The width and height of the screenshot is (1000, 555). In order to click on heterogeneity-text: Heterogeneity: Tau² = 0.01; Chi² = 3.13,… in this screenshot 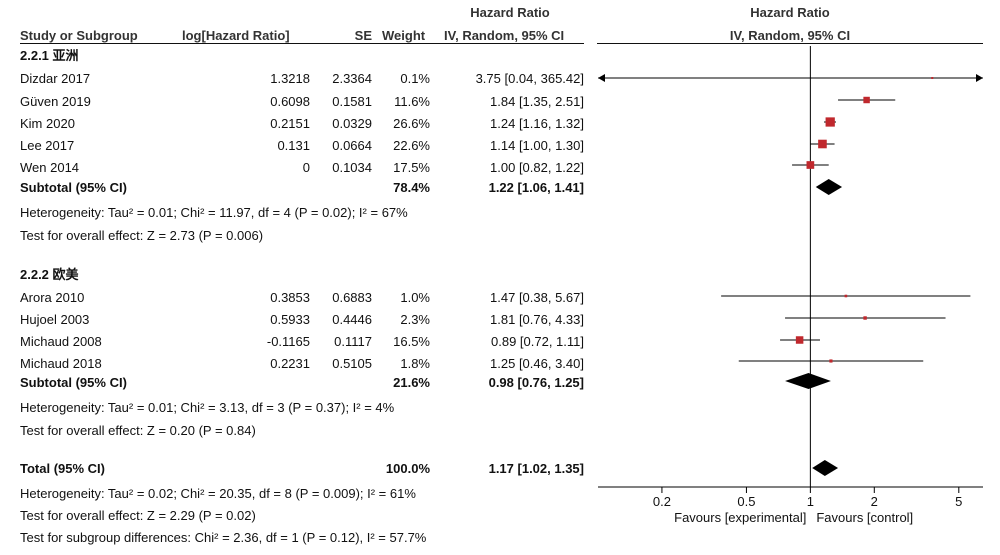, I will do `click(207, 407)`.